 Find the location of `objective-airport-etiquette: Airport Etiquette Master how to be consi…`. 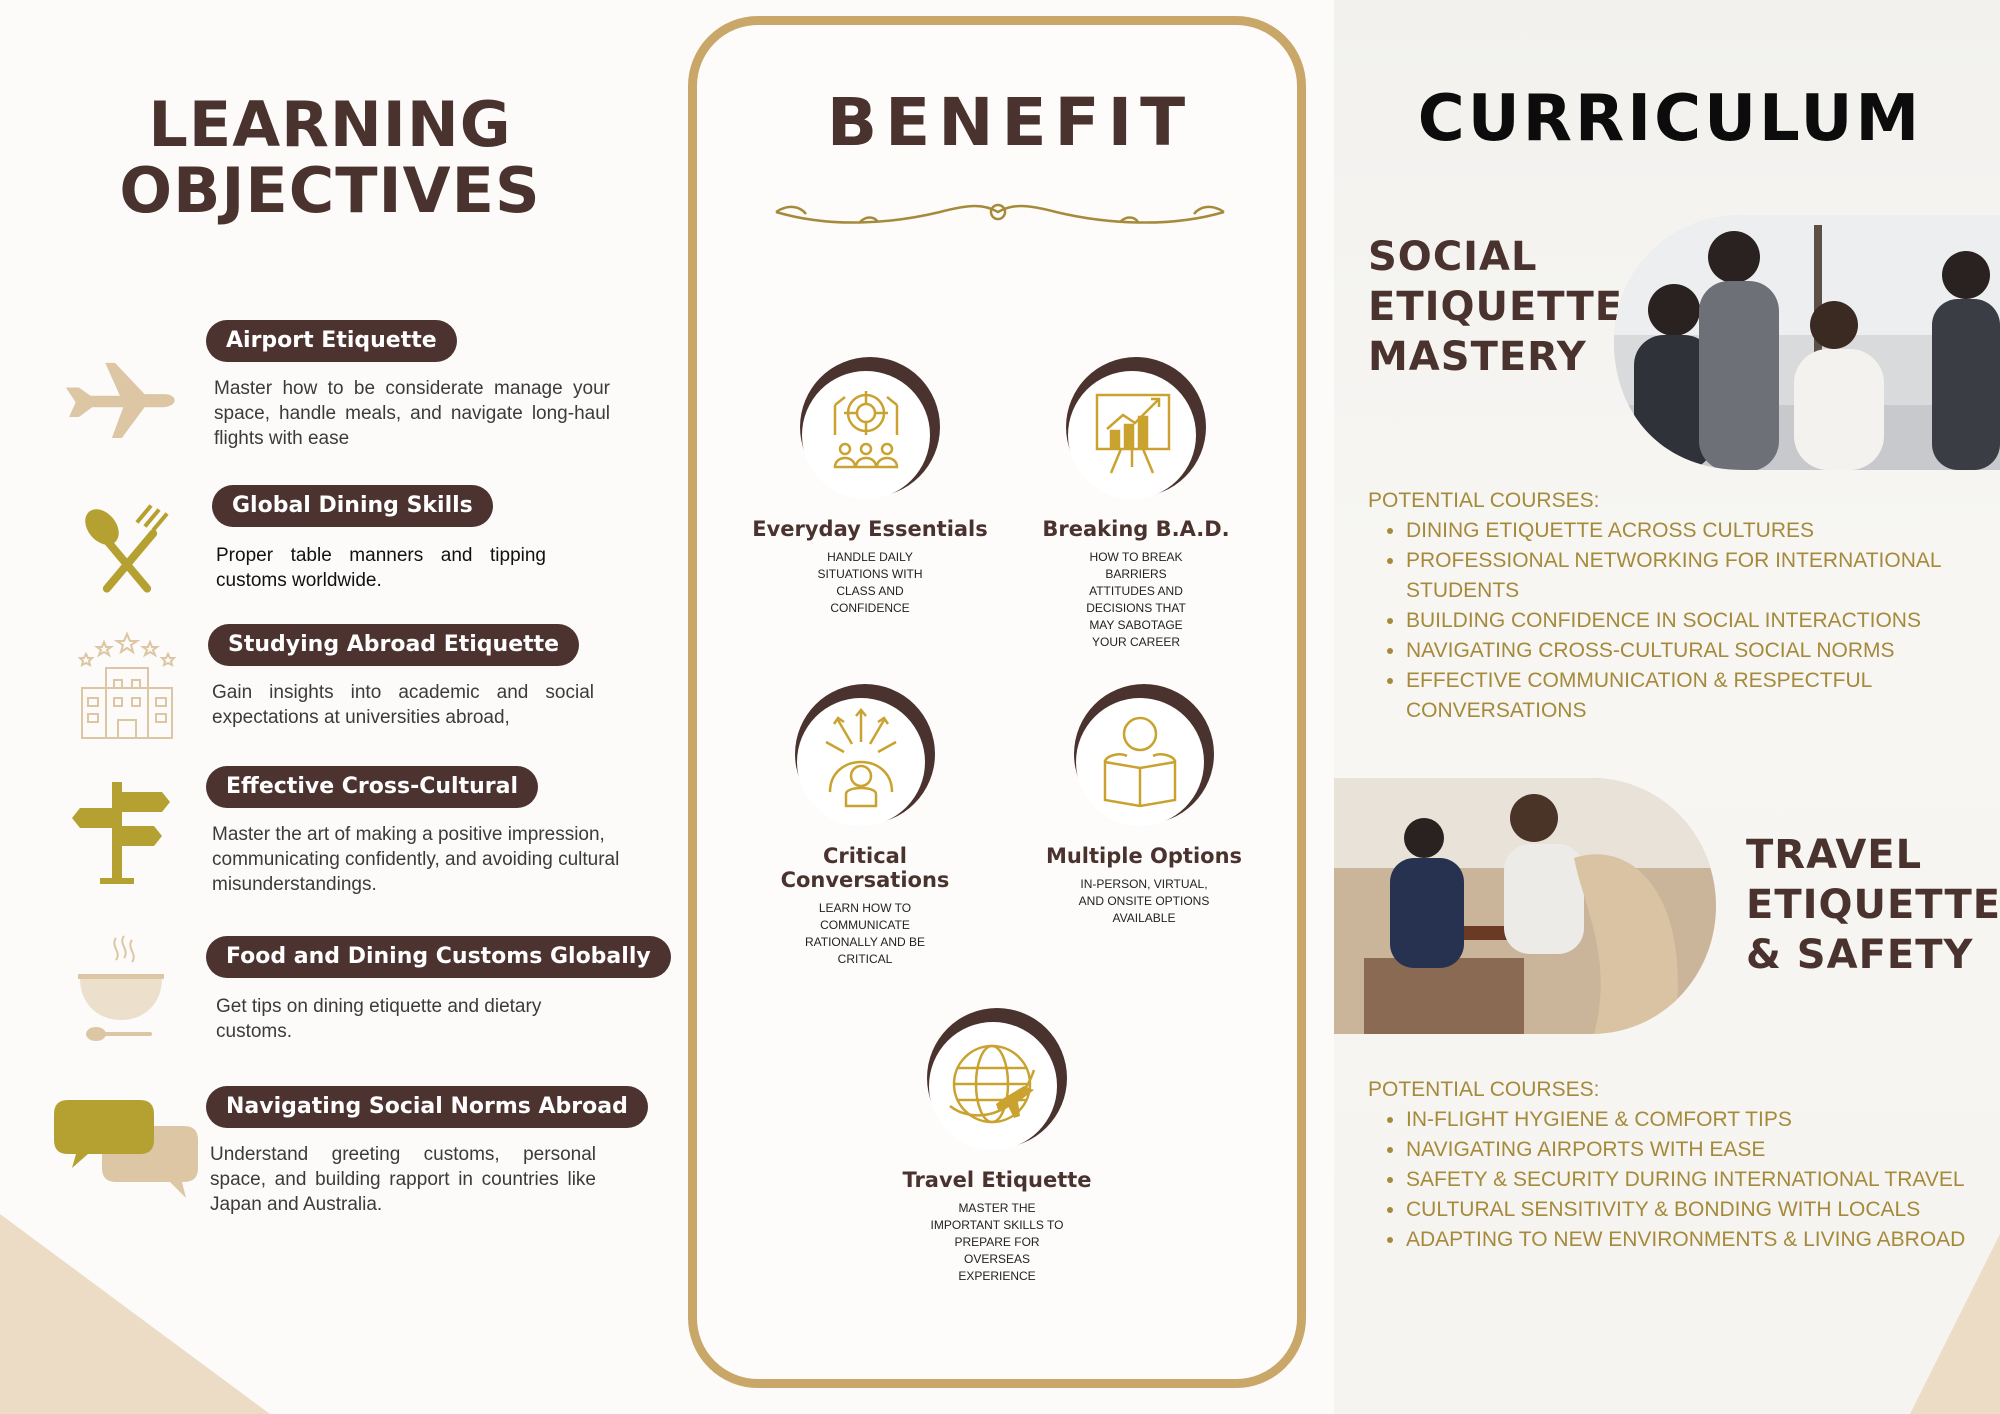

objective-airport-etiquette: Airport Etiquette Master how to be consi… is located at coordinates (350, 388).